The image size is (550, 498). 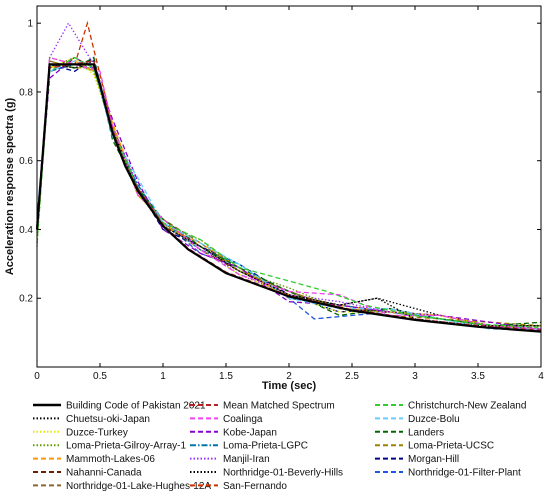 What do you see at coordinates (100, 376) in the screenshot?
I see `x-tick-label: 0.5` at bounding box center [100, 376].